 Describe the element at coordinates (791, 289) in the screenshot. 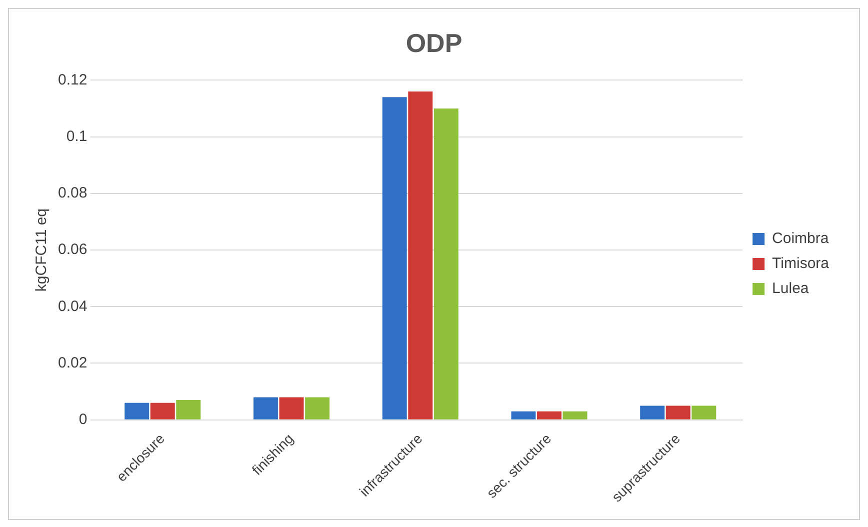

I see `legend-label: Lulea` at that location.